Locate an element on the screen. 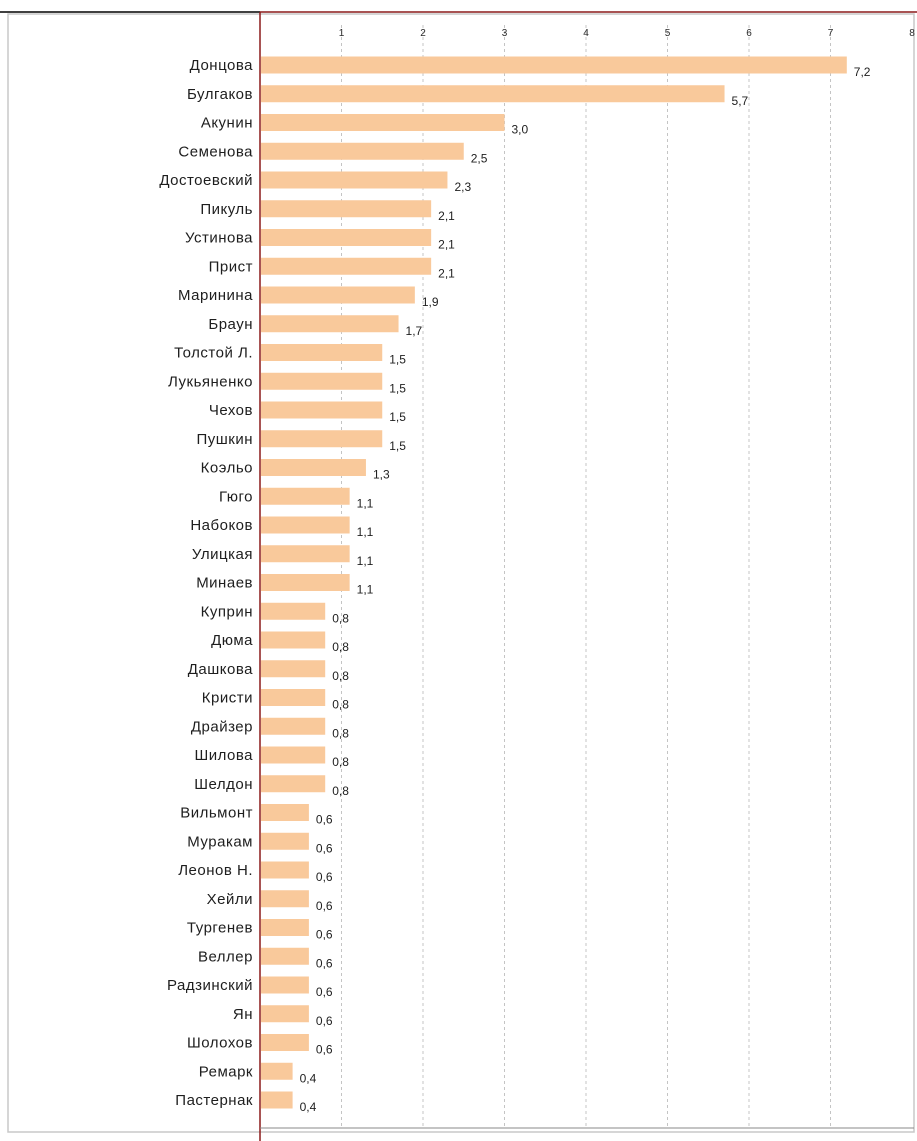  category-label: Вильмонт is located at coordinates (216, 813).